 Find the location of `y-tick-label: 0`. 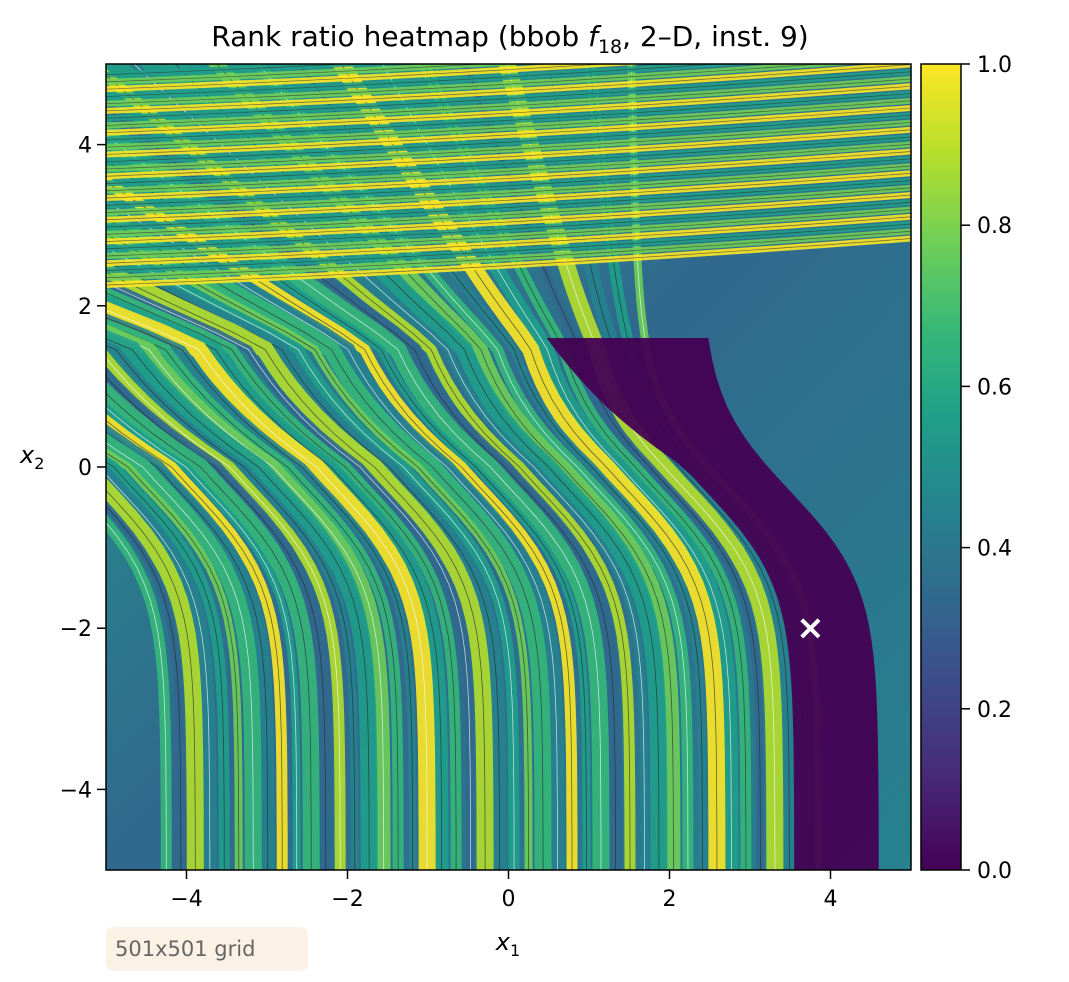

y-tick-label: 0 is located at coordinates (85, 468).